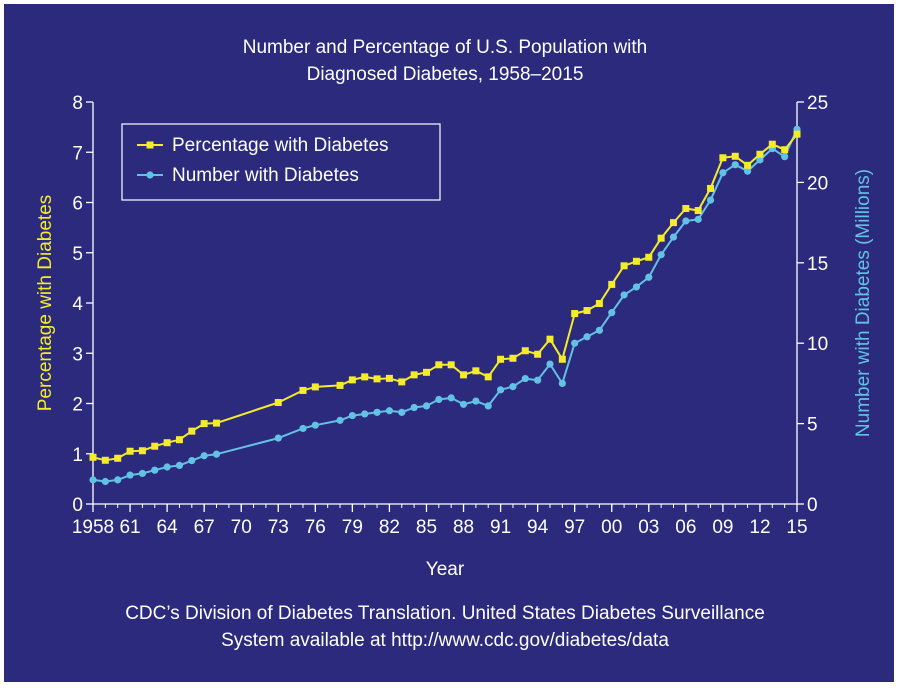 This screenshot has width=898, height=688. Describe the element at coordinates (77, 204) in the screenshot. I see `left-y-tick-label: 6` at that location.